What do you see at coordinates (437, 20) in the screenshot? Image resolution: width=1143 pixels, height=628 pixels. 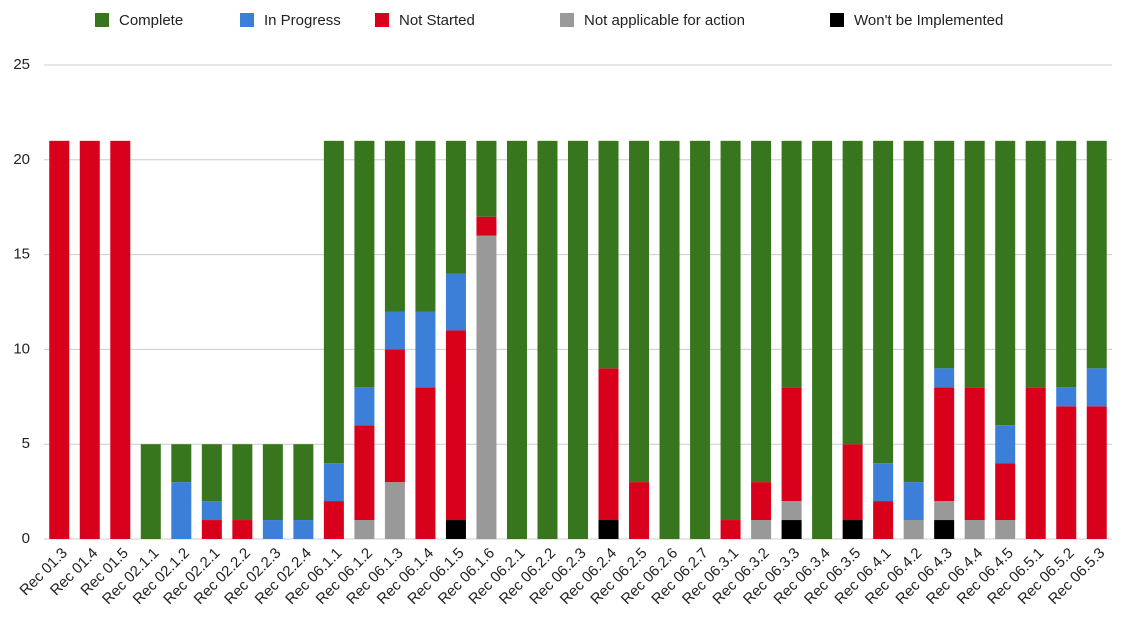 I see `legend-label: Not Started` at bounding box center [437, 20].